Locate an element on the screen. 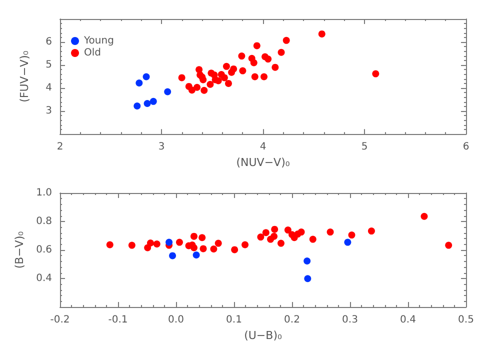  x-tick-label: 5 is located at coordinates (364, 147).